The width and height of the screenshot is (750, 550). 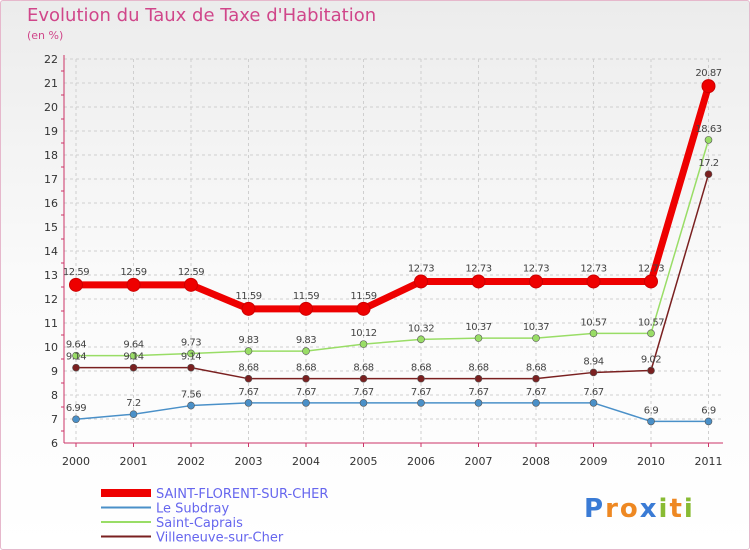 I want to click on chart-subtitle: (en %), so click(x=45, y=35).